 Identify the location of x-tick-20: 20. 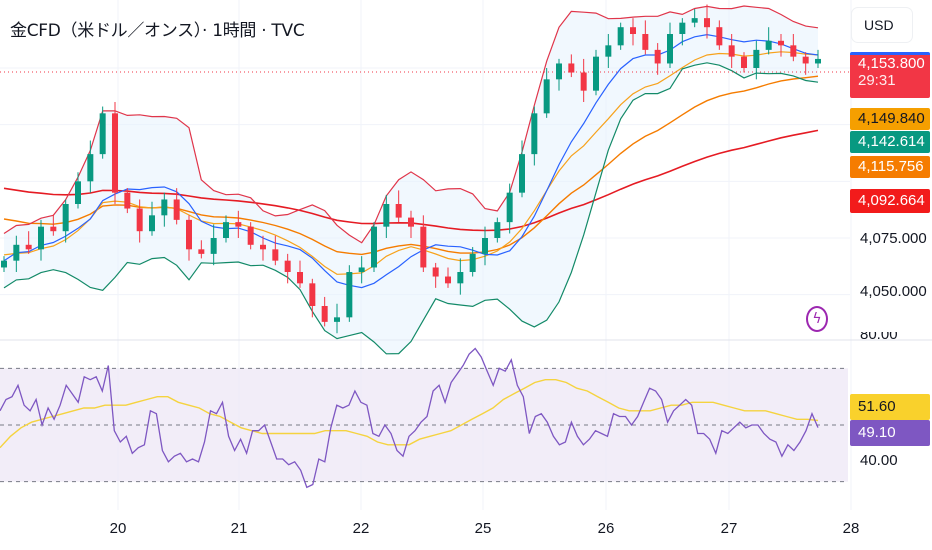
(118, 528).